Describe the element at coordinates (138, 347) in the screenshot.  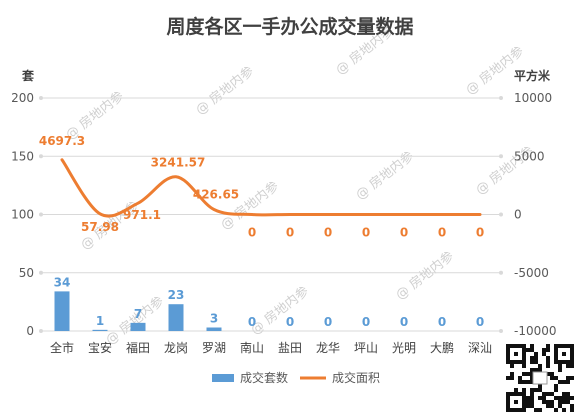
I see `category-label: 福田` at that location.